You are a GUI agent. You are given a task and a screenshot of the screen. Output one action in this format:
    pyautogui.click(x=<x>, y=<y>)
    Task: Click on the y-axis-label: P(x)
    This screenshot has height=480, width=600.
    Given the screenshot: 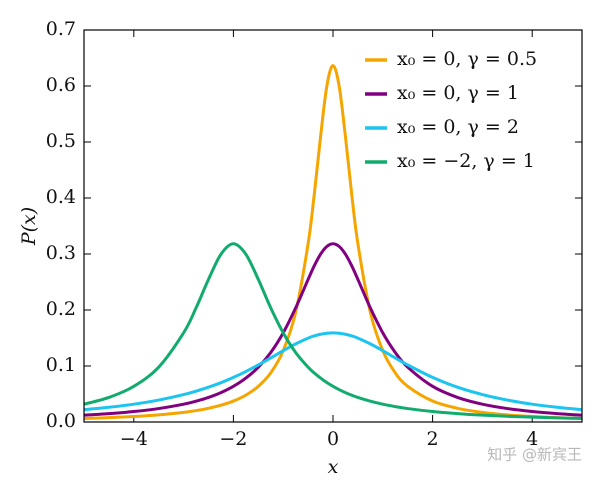 What is the action you would take?
    pyautogui.click(x=29, y=226)
    